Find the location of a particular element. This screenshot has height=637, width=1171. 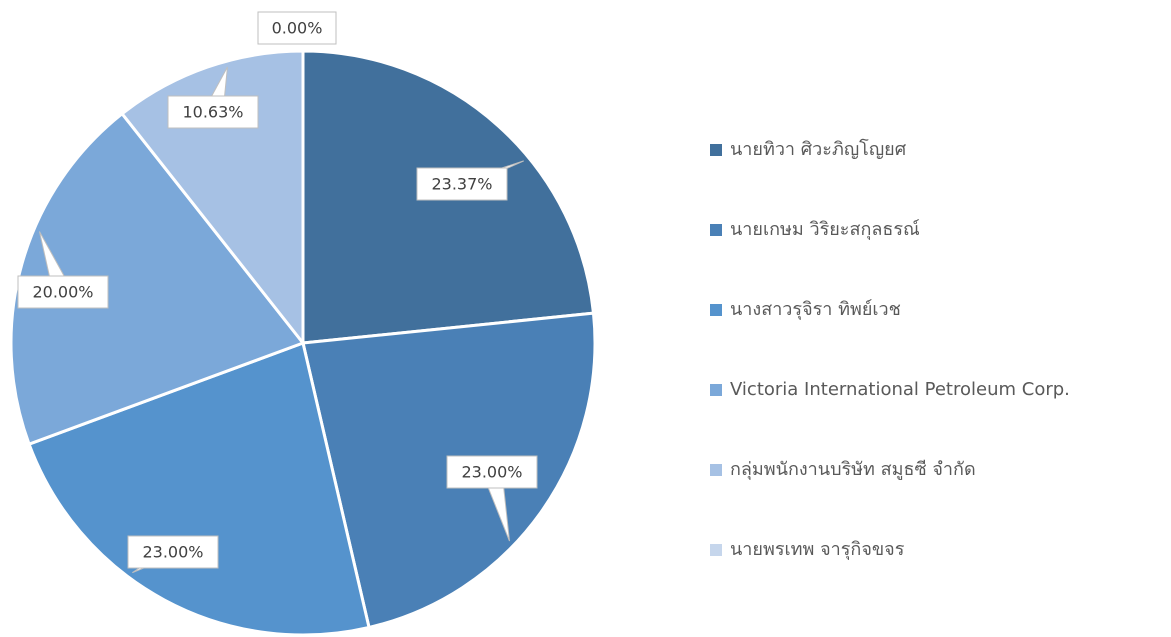

legend-label: นายเกษม วิริยะสกุลธรณ์ is located at coordinates (825, 229).